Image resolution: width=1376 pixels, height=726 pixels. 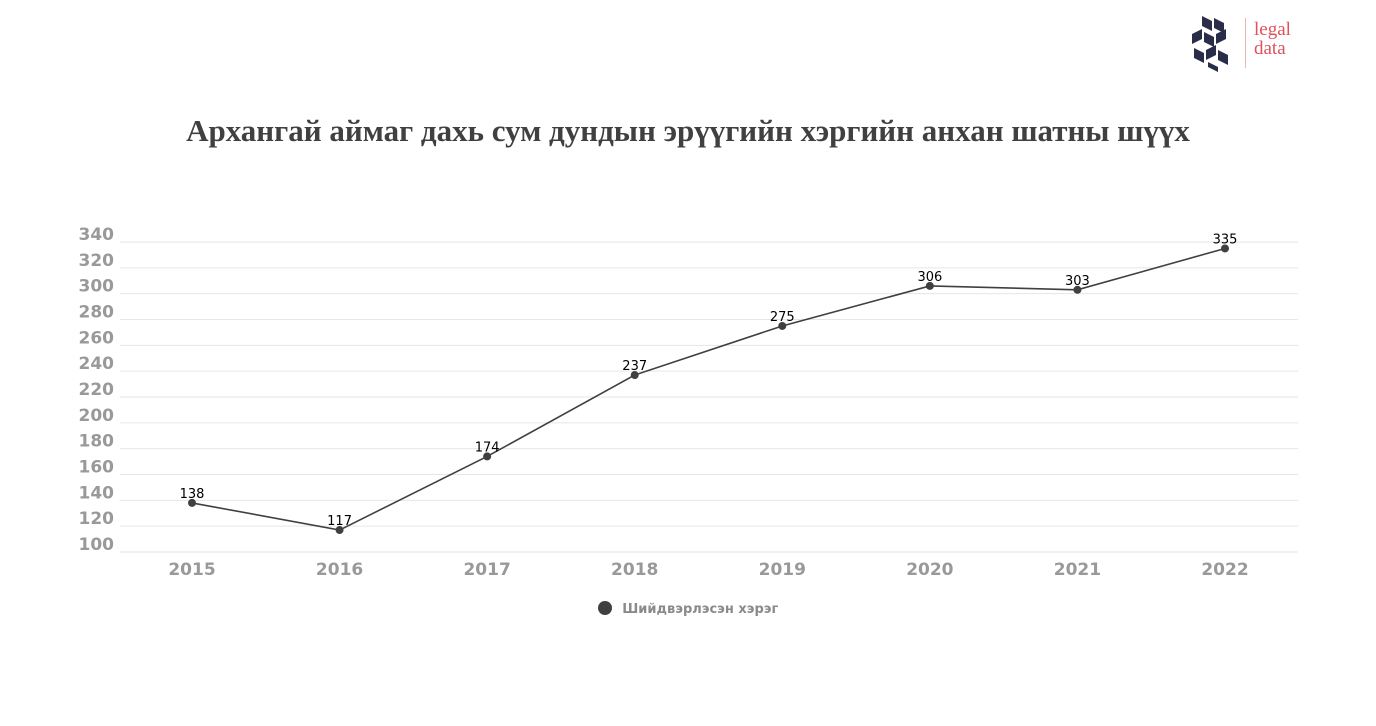 What do you see at coordinates (191, 570) in the screenshot?
I see `x-tick-label: 2015` at bounding box center [191, 570].